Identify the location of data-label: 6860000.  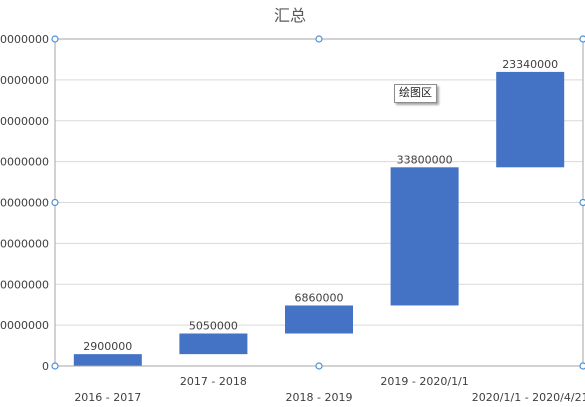
(319, 297).